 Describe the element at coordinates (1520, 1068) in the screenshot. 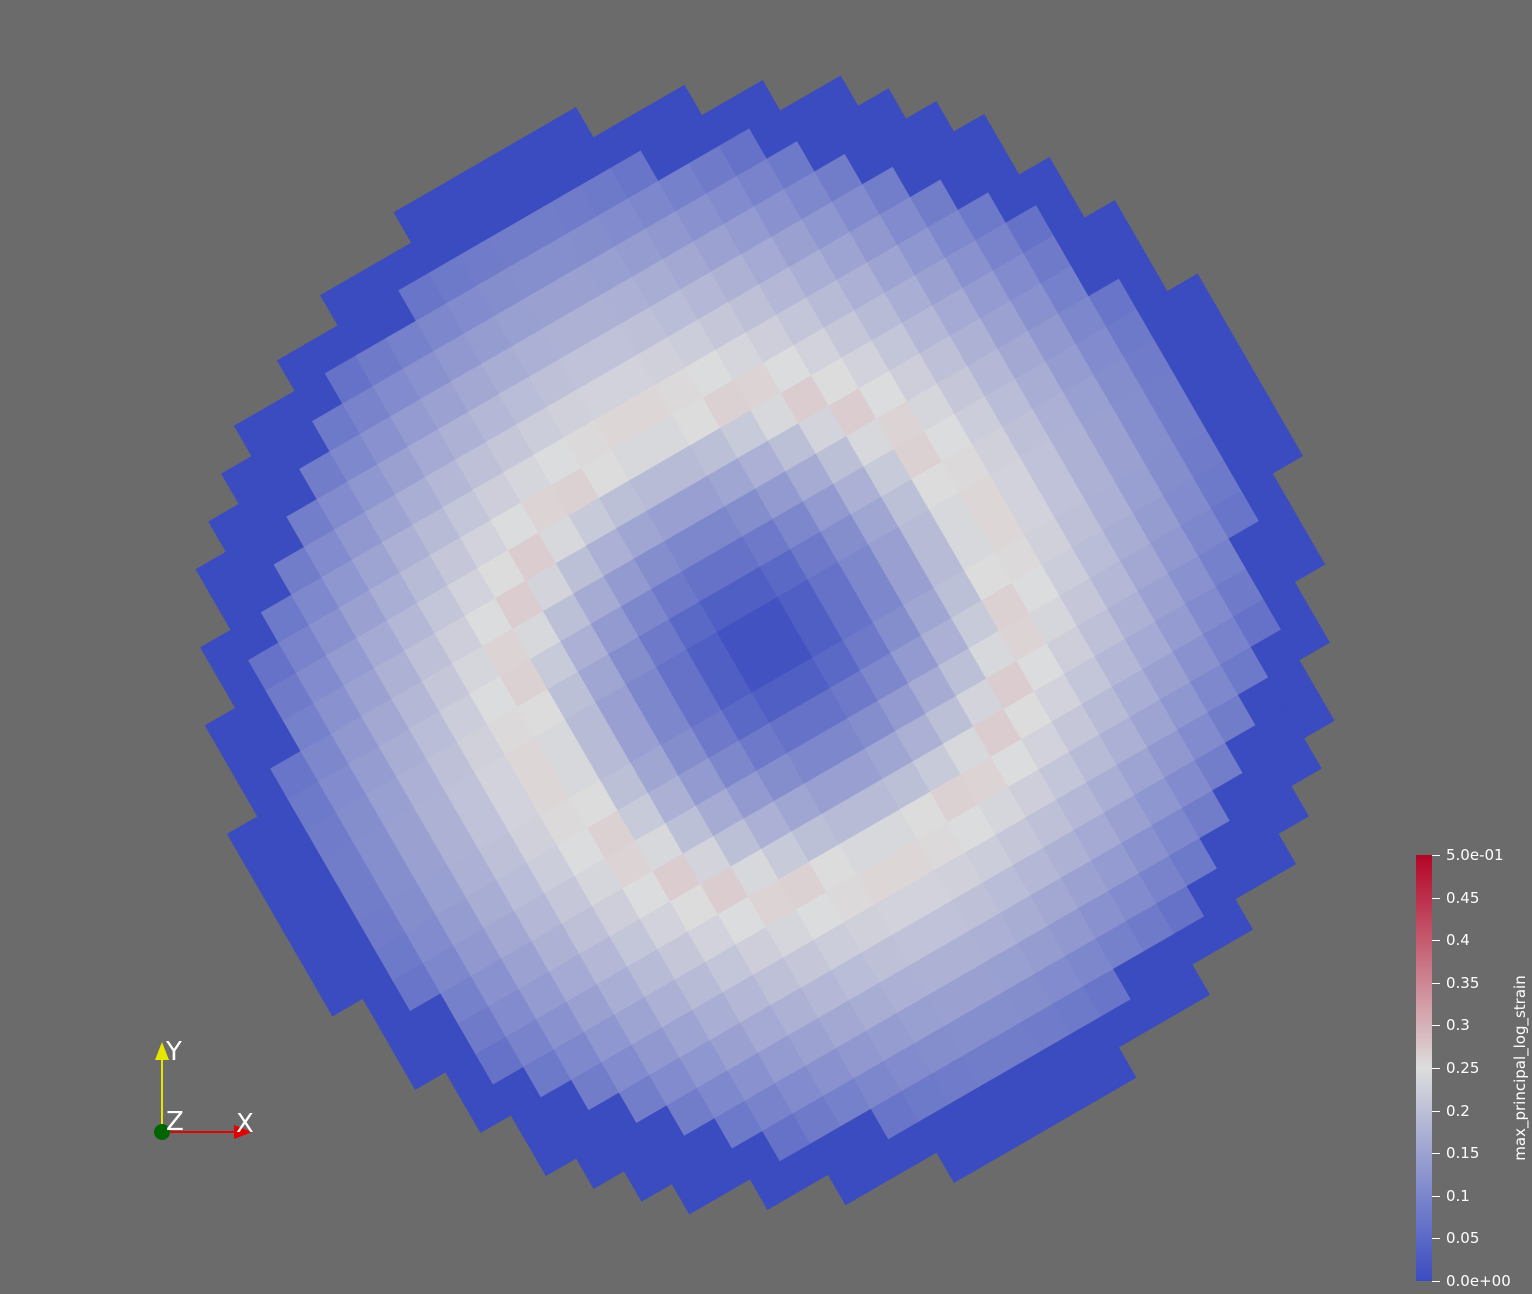

I see `scalar-bar-title: max_principal_log_strain` at that location.